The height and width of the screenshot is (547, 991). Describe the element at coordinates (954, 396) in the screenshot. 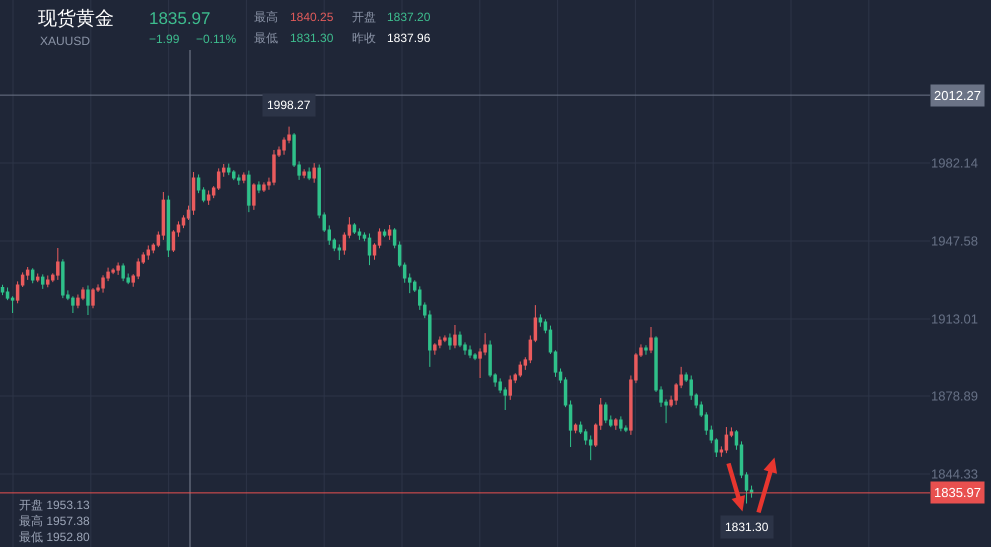

I see `y-tick-label: 1878.89` at that location.